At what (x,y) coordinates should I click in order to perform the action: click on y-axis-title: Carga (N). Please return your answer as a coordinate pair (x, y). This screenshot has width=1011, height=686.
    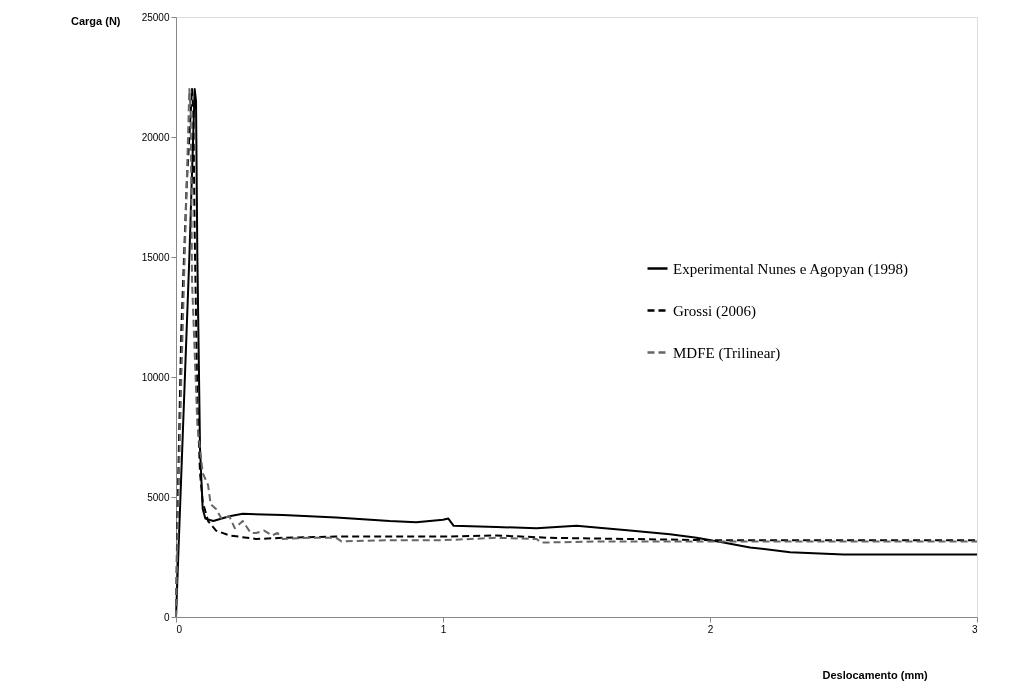
    Looking at the image, I should click on (95, 20).